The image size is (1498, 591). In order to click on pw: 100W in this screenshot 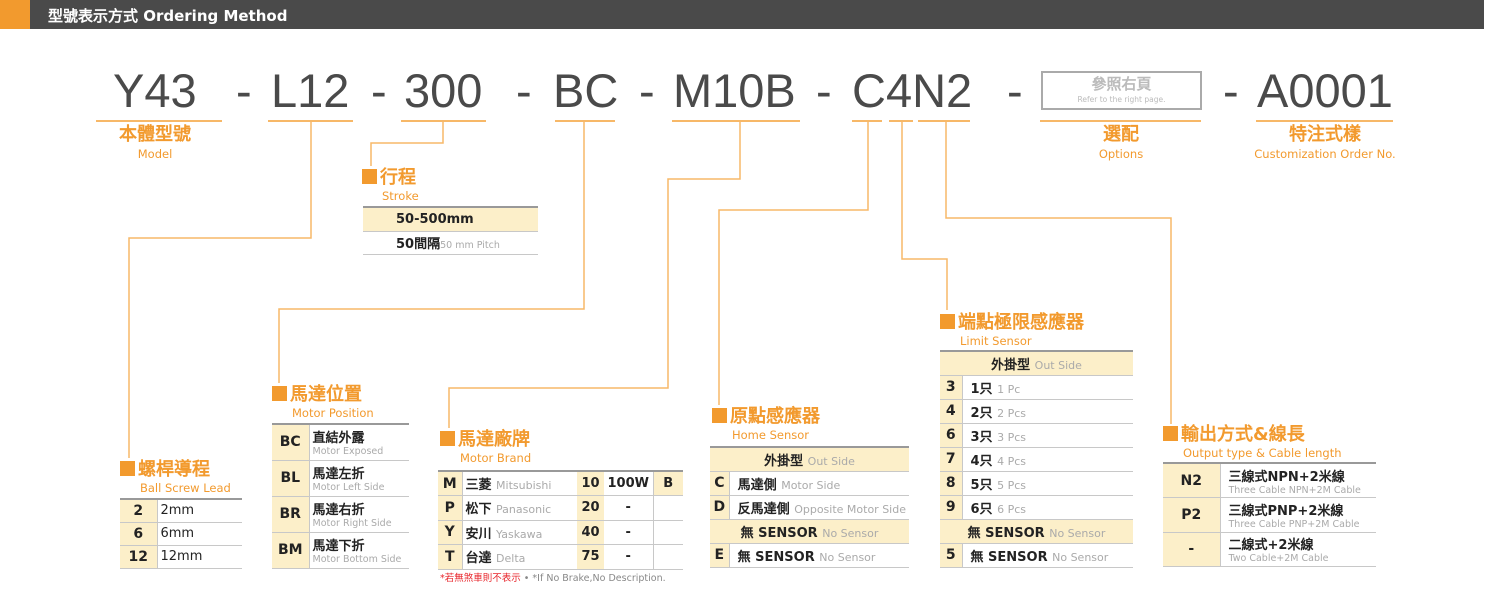, I will do `click(628, 483)`.